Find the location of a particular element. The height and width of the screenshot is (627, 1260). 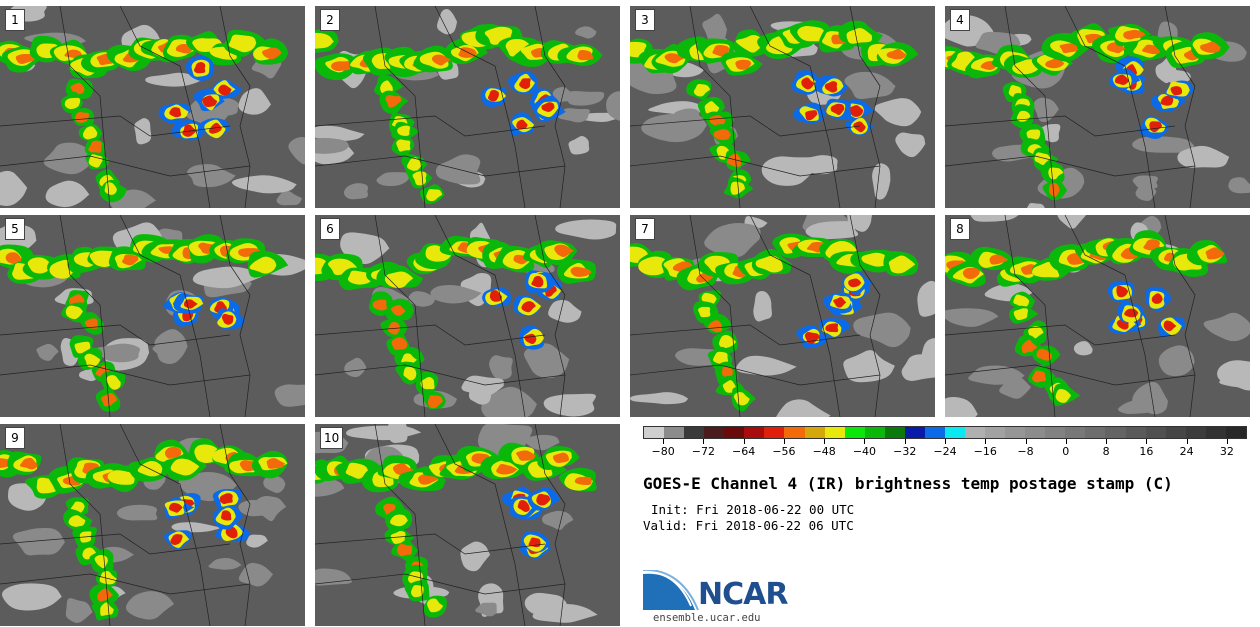

colorbar-tick-label: 32 is located at coordinates (1226, 451).